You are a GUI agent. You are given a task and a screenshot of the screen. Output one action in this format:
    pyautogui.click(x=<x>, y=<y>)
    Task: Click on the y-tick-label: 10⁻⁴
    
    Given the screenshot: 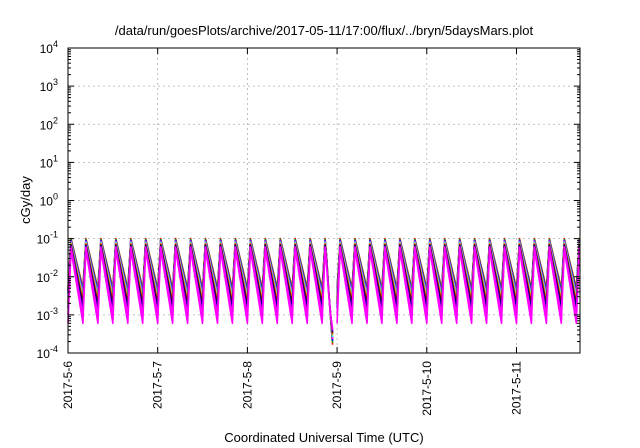 What is the action you would take?
    pyautogui.click(x=47, y=352)
    